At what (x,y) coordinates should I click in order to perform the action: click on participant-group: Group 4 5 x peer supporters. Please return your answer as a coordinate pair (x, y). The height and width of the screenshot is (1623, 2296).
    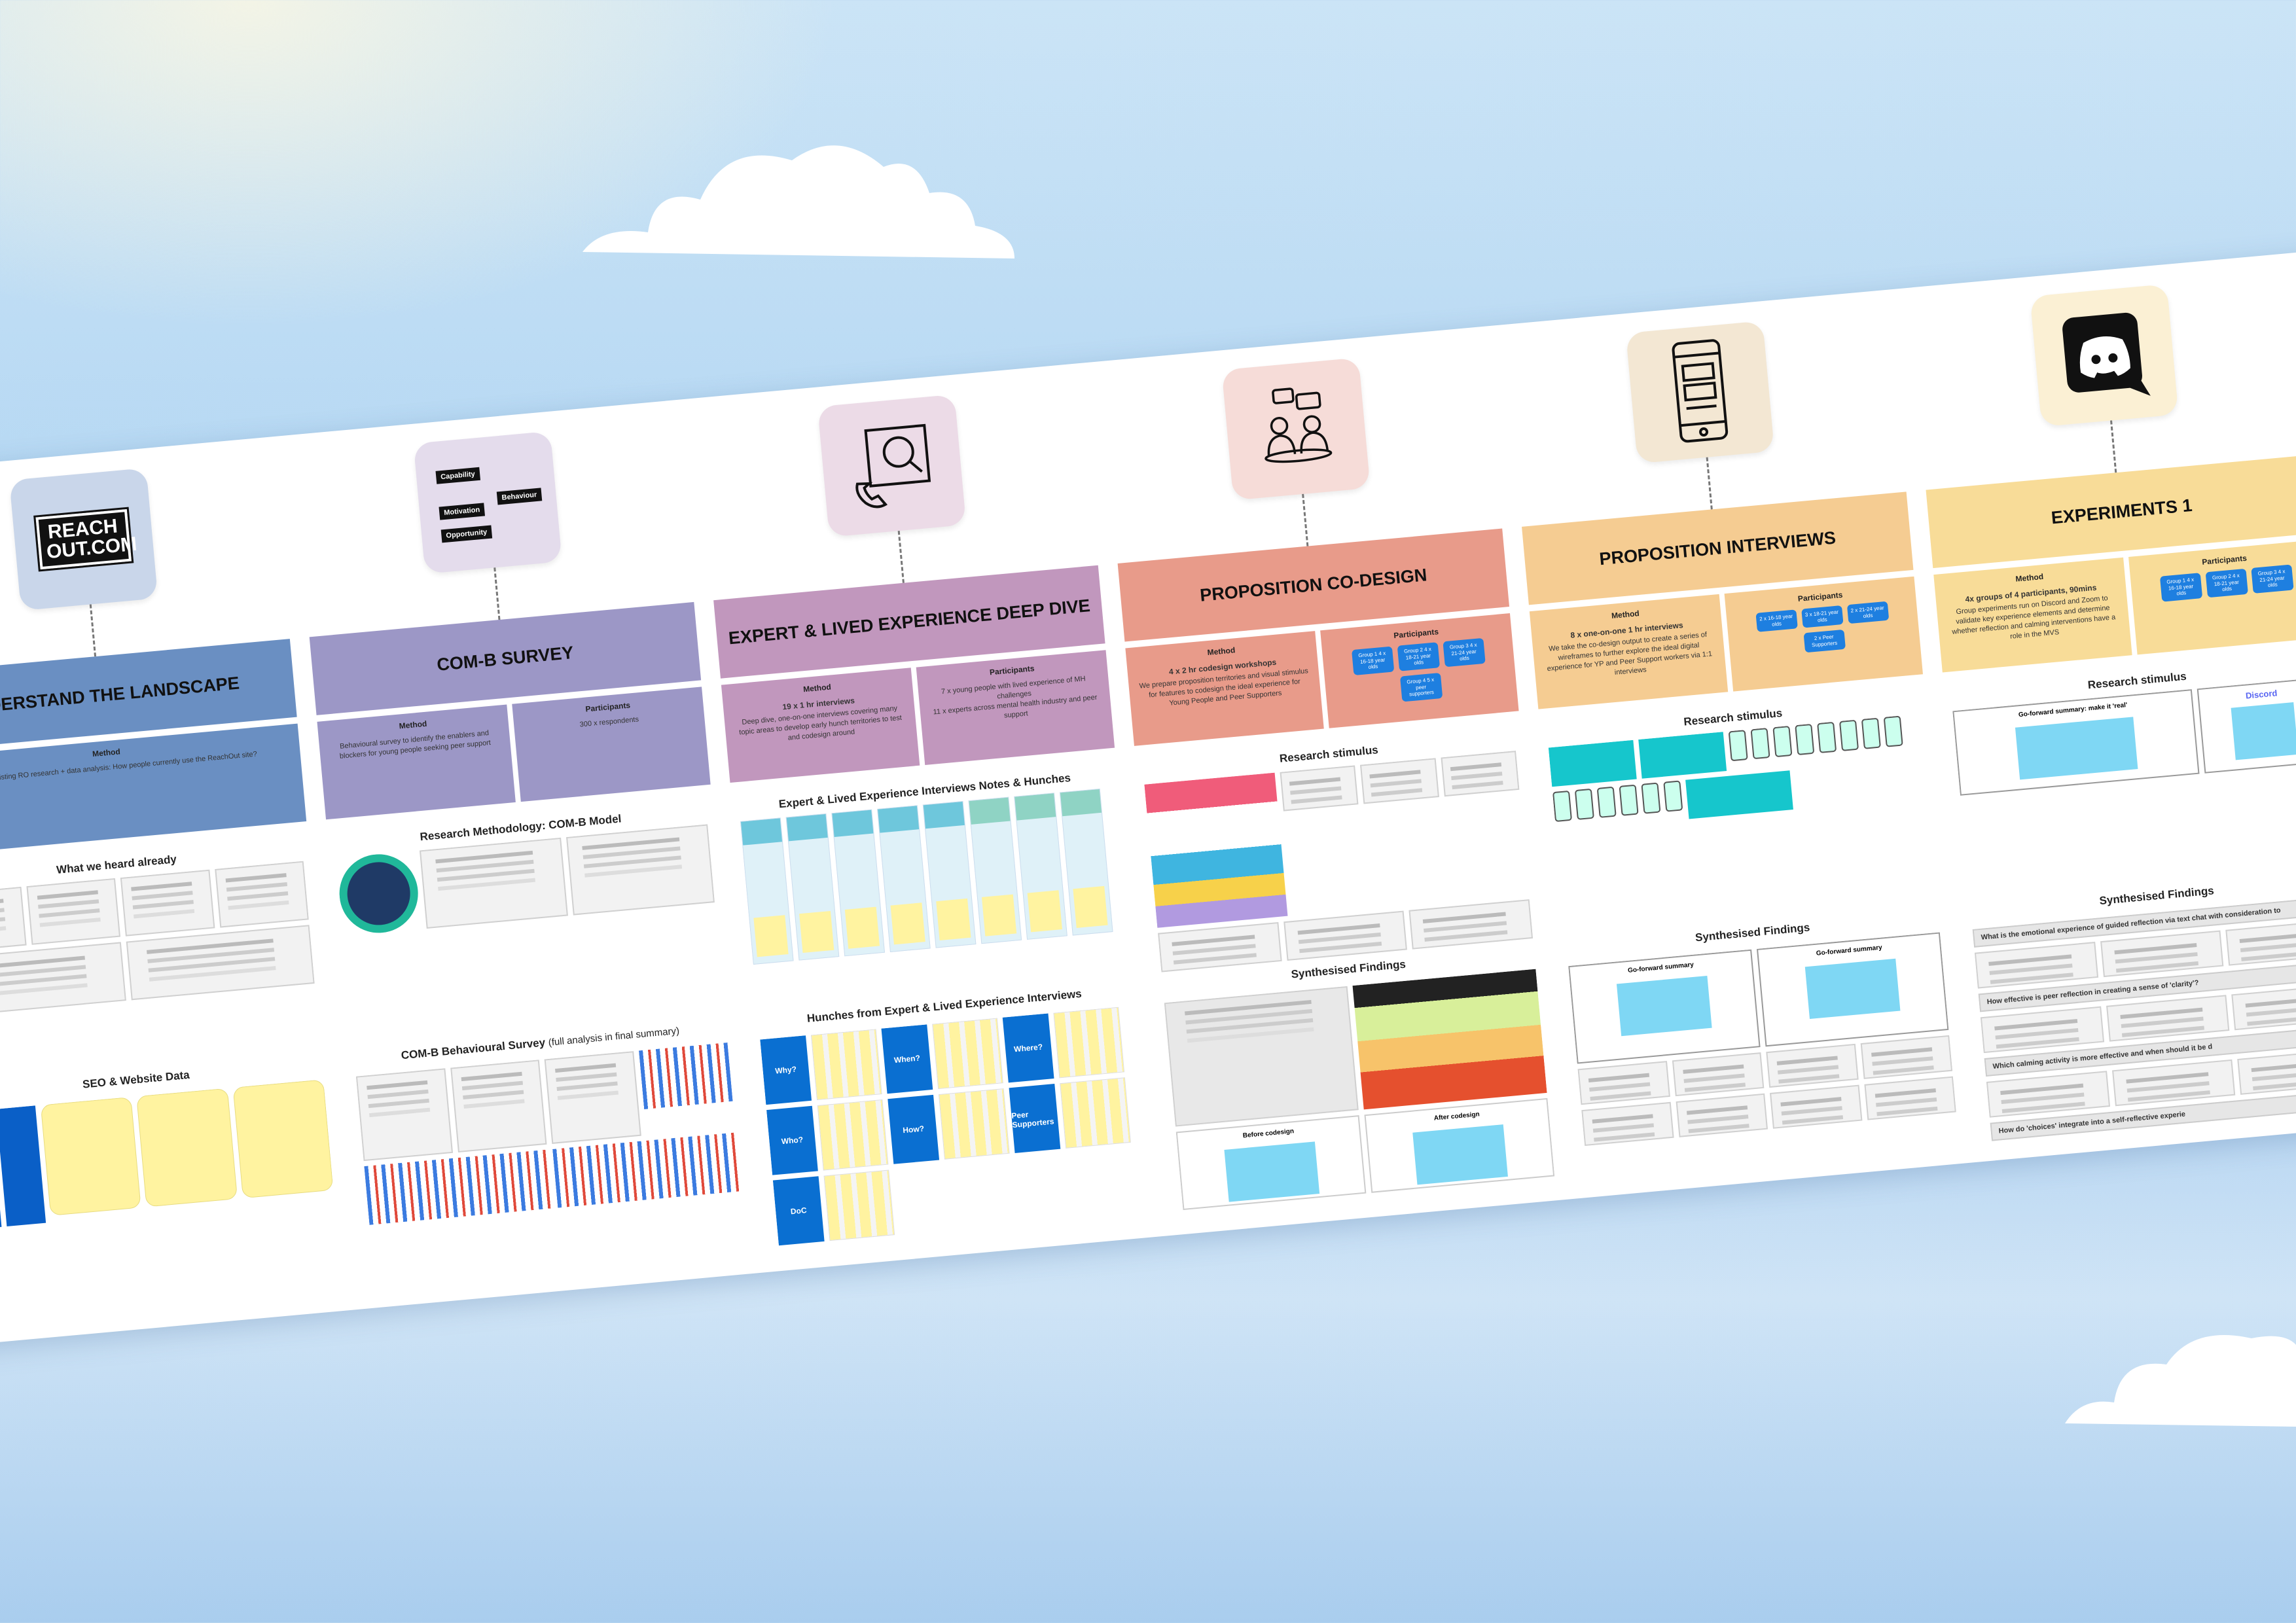
    Looking at the image, I should click on (1421, 687).